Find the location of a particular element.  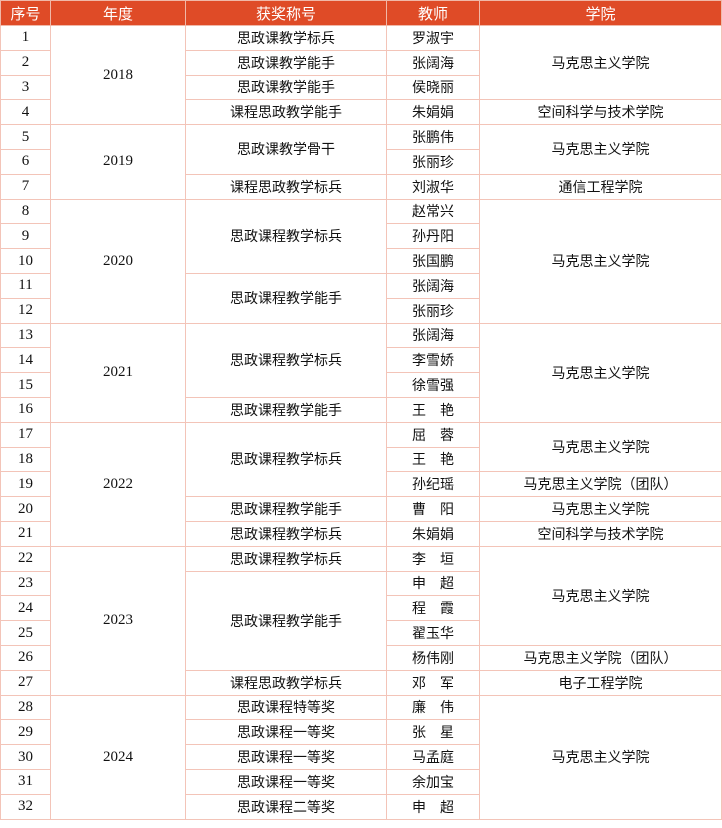

table-row: 23 思政课程教学能手申 超 is located at coordinates (361, 620).